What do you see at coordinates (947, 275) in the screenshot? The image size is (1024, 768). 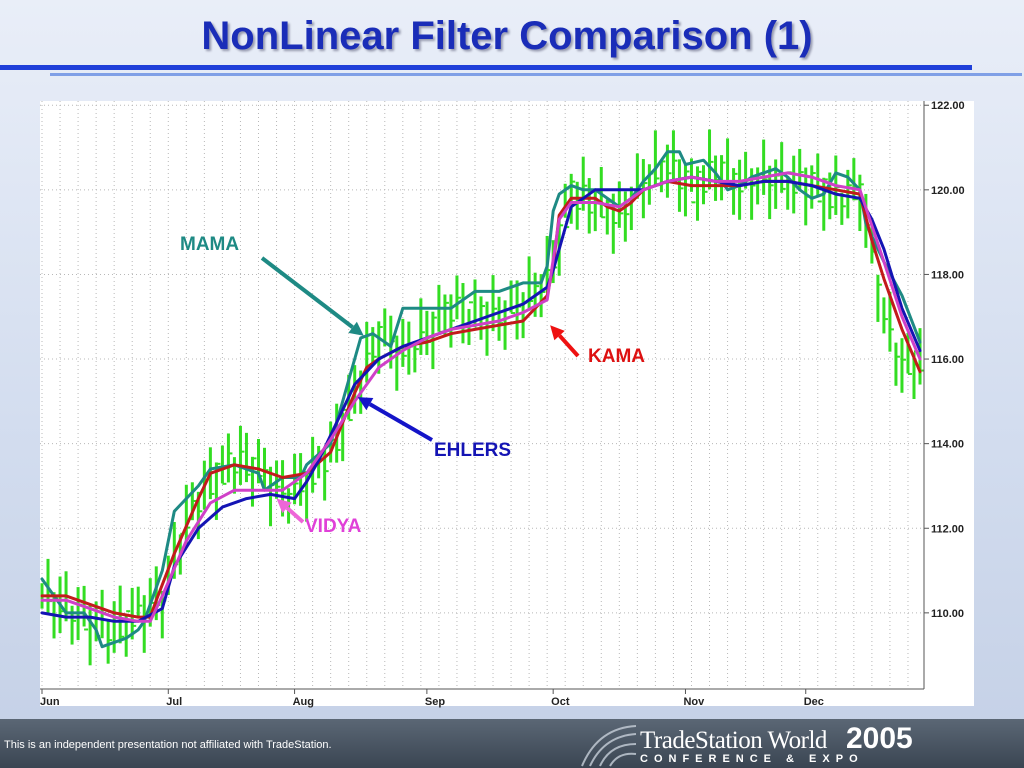 I see `y-tick-label: 118.00` at bounding box center [947, 275].